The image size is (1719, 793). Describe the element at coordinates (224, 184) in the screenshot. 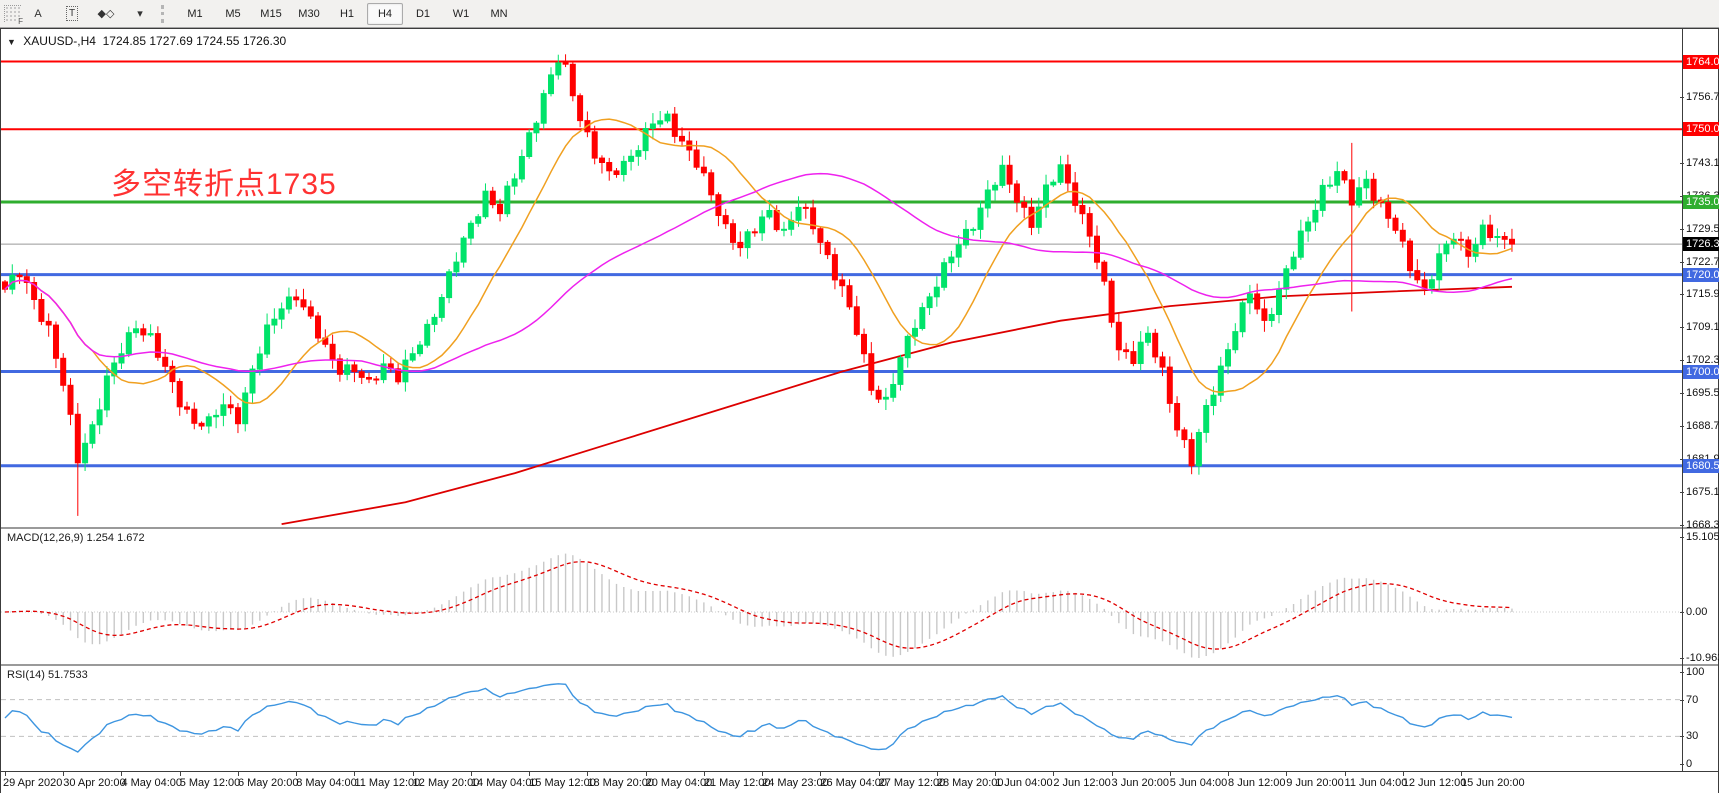

I see `chart-text-annotation: 多空转折点1735` at that location.